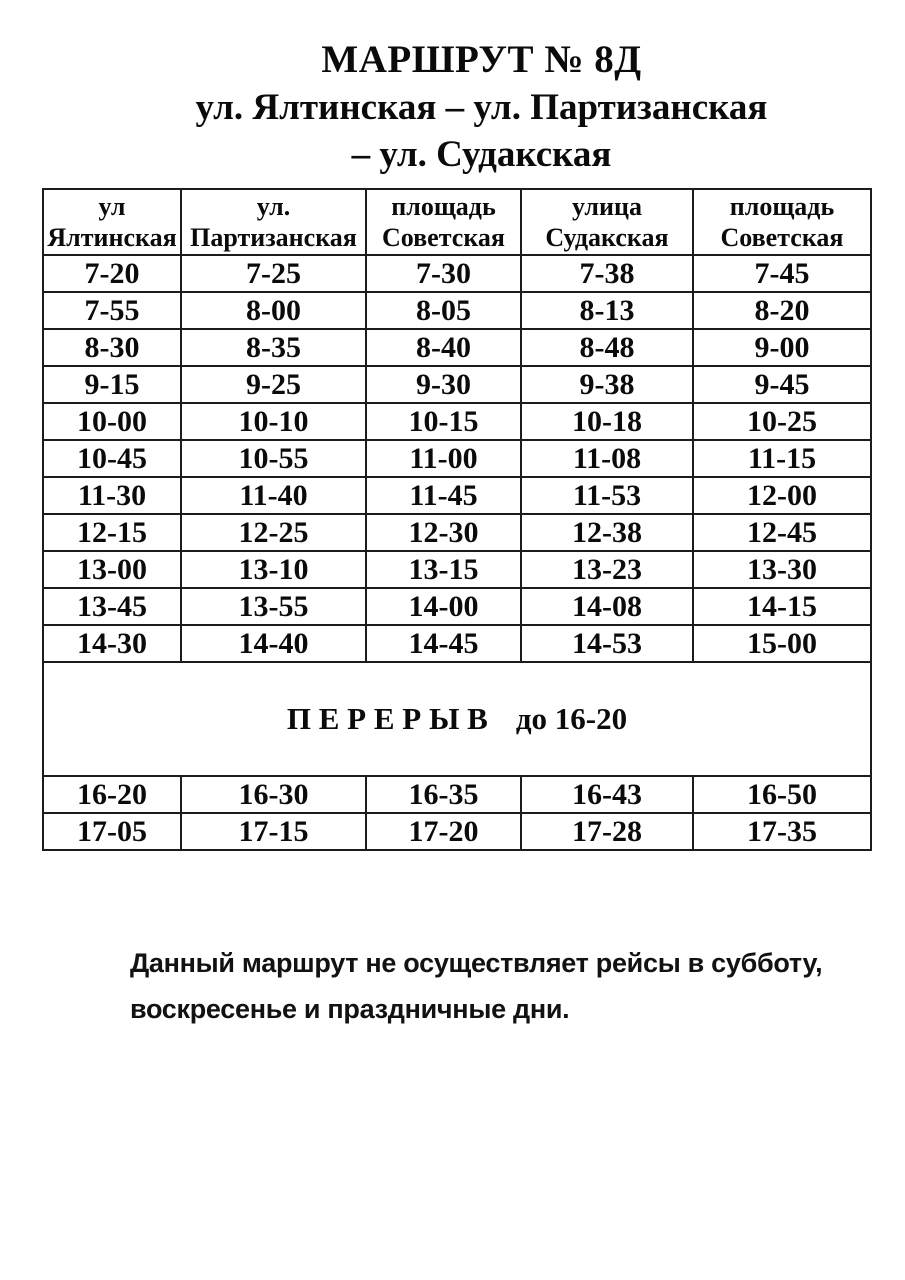  I want to click on header-line: Ялтинская, so click(112, 237).